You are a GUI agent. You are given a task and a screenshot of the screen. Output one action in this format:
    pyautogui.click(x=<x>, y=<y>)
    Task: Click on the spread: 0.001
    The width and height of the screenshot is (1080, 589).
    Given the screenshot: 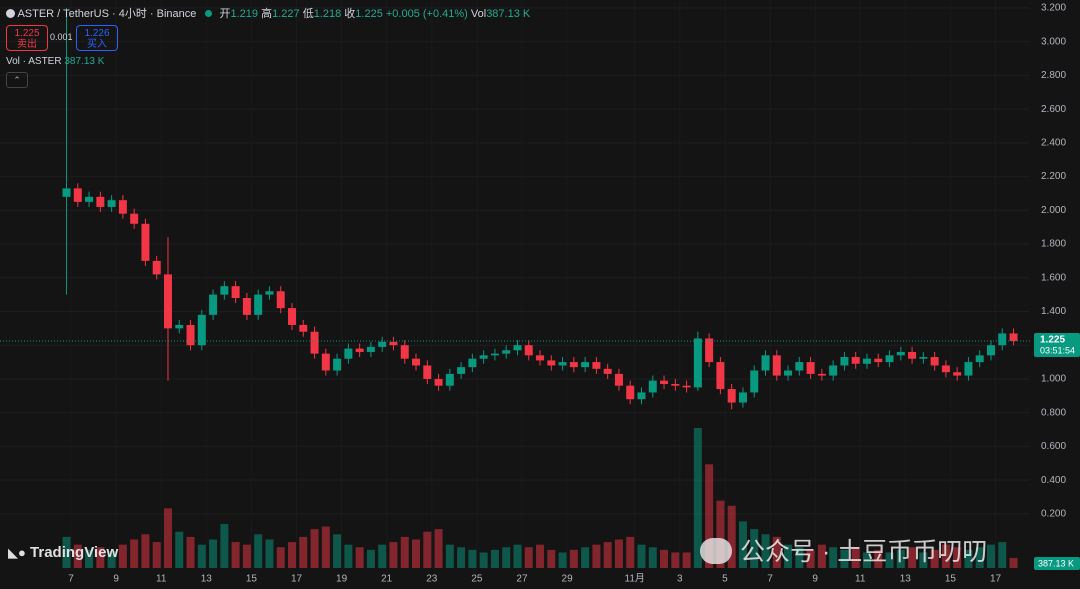 What is the action you would take?
    pyautogui.click(x=61, y=37)
    